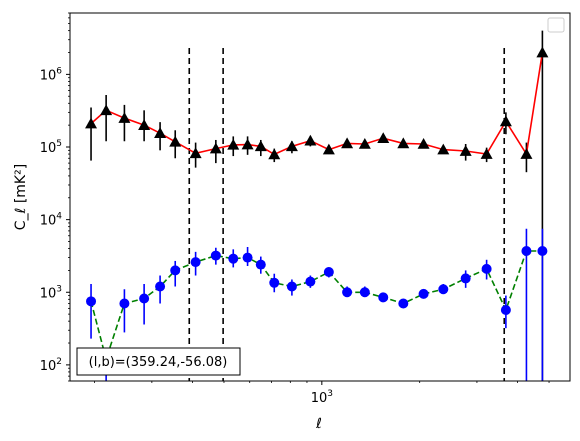 This screenshot has height=441, width=580. What do you see at coordinates (556, 25) in the screenshot?
I see `legend-box` at bounding box center [556, 25].